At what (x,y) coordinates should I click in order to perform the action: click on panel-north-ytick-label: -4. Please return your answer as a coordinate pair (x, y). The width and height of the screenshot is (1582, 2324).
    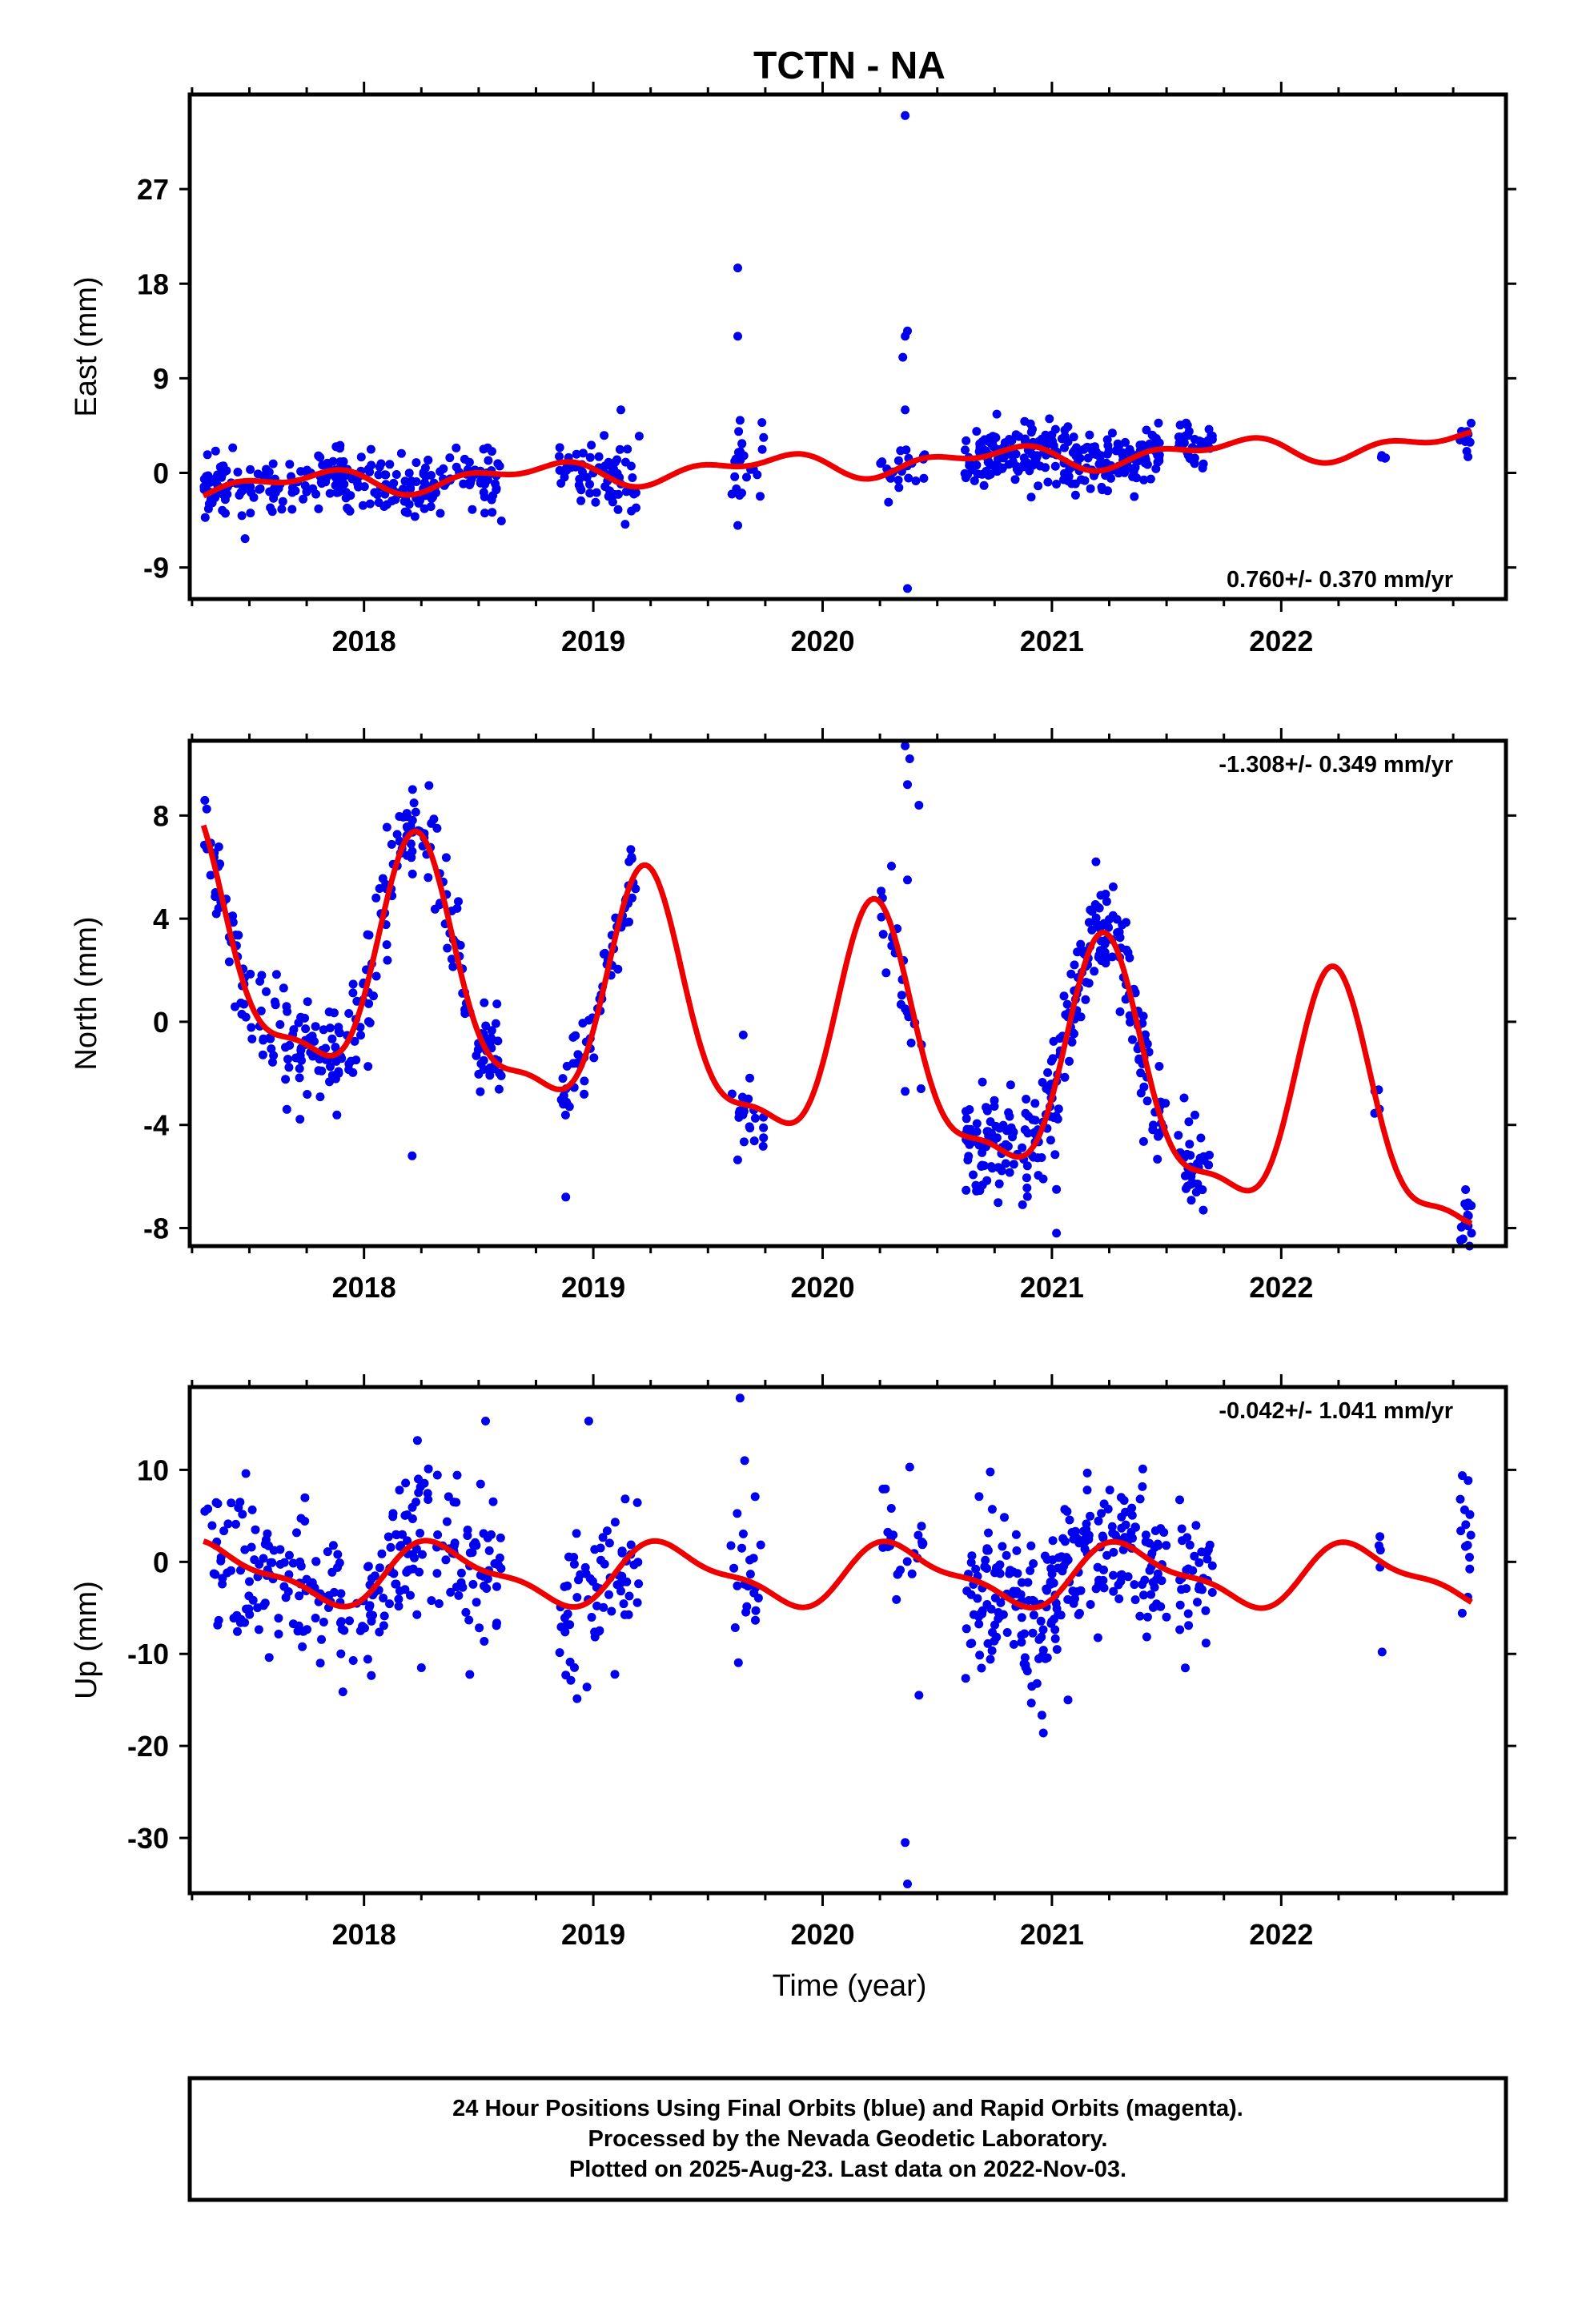
    Looking at the image, I should click on (156, 1125).